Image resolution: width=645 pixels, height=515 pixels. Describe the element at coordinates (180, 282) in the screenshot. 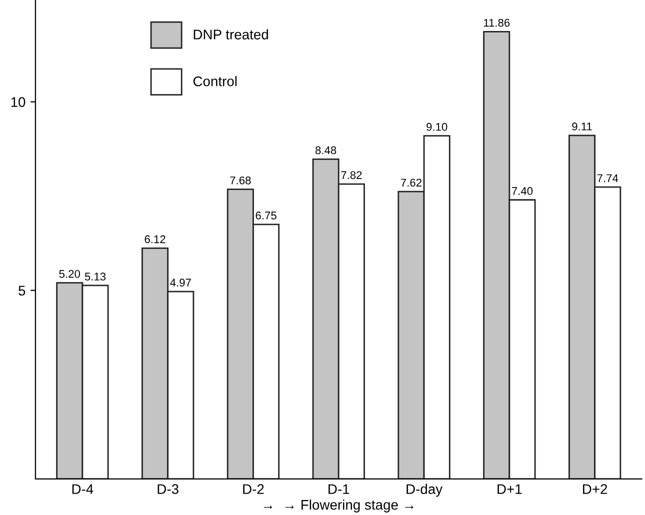

I see `text: 4.97` at that location.